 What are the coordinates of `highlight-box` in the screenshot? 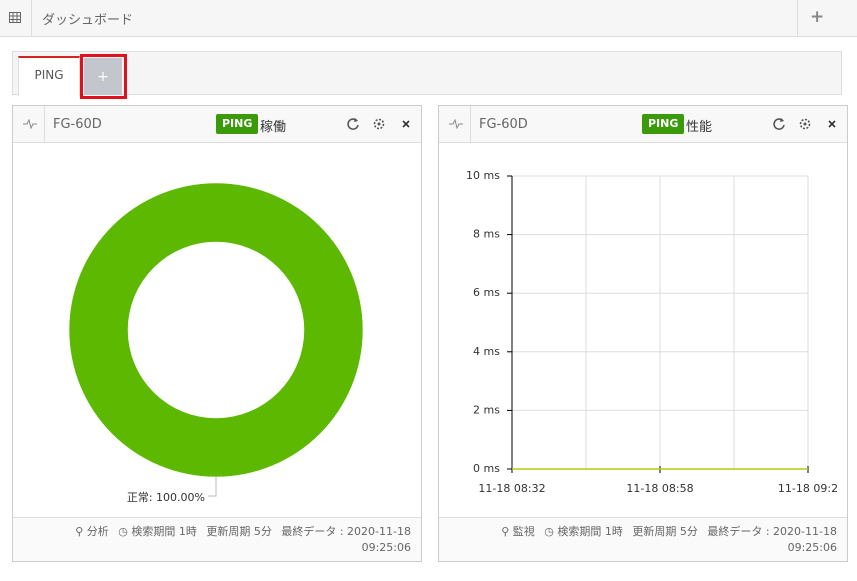 It's located at (103, 76).